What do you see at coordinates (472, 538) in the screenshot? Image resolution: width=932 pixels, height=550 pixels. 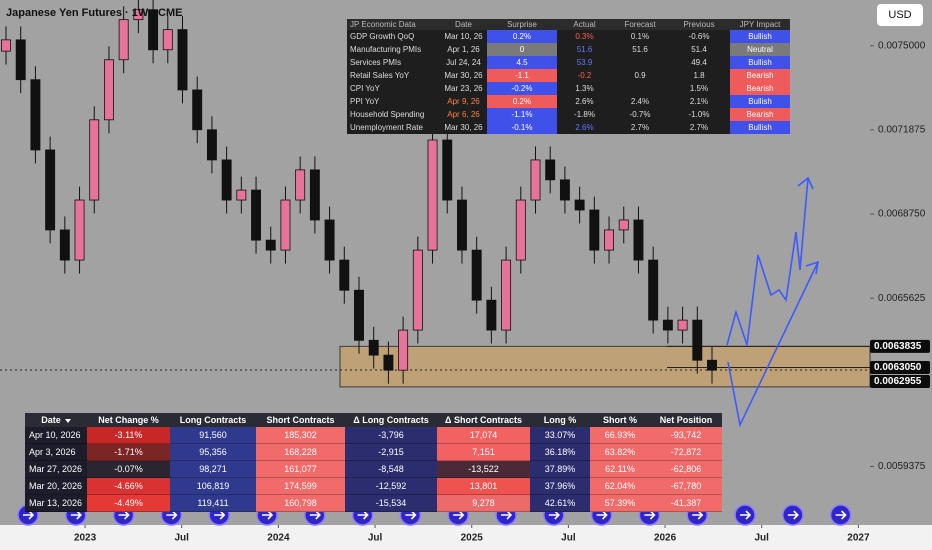 I see `x-tick-label: 2025` at bounding box center [472, 538].